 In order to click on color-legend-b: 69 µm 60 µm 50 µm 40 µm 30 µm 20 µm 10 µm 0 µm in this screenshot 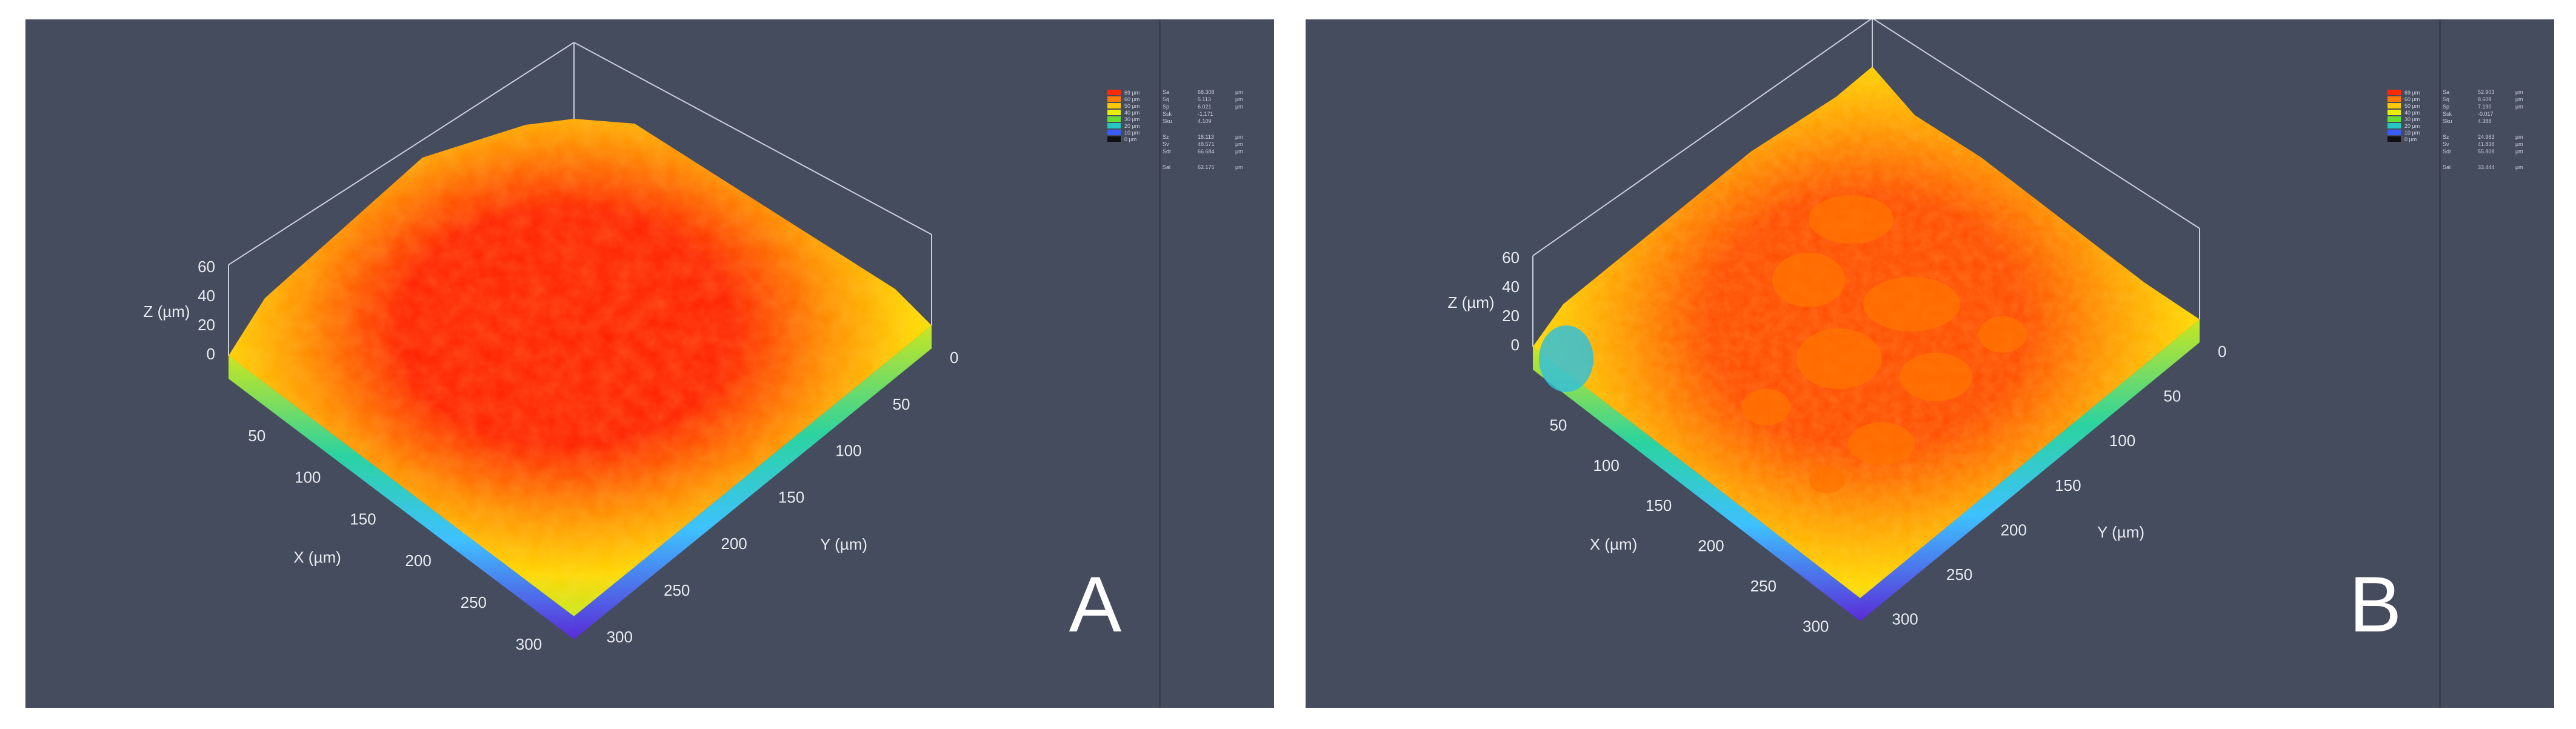, I will do `click(2405, 115)`.